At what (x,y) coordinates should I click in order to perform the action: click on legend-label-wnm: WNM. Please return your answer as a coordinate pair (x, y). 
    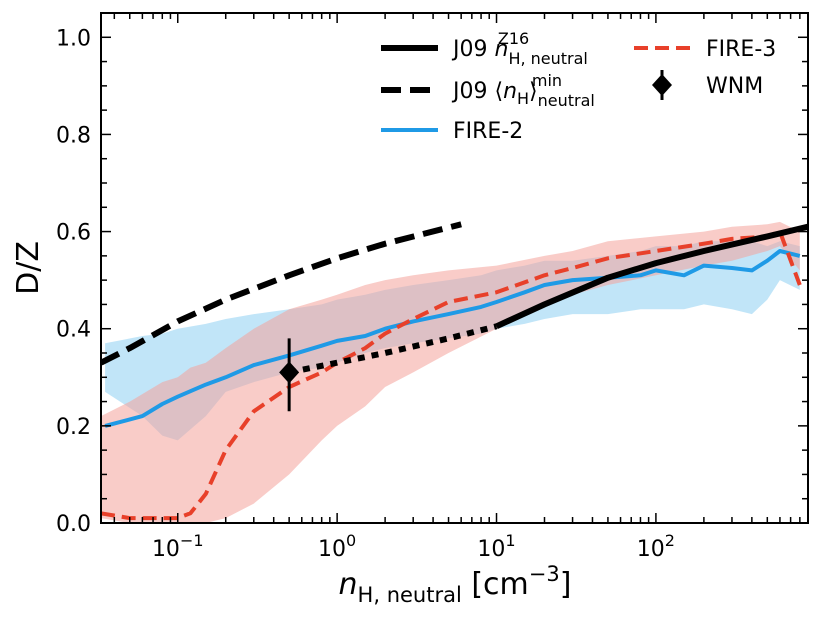
    Looking at the image, I should click on (734, 86).